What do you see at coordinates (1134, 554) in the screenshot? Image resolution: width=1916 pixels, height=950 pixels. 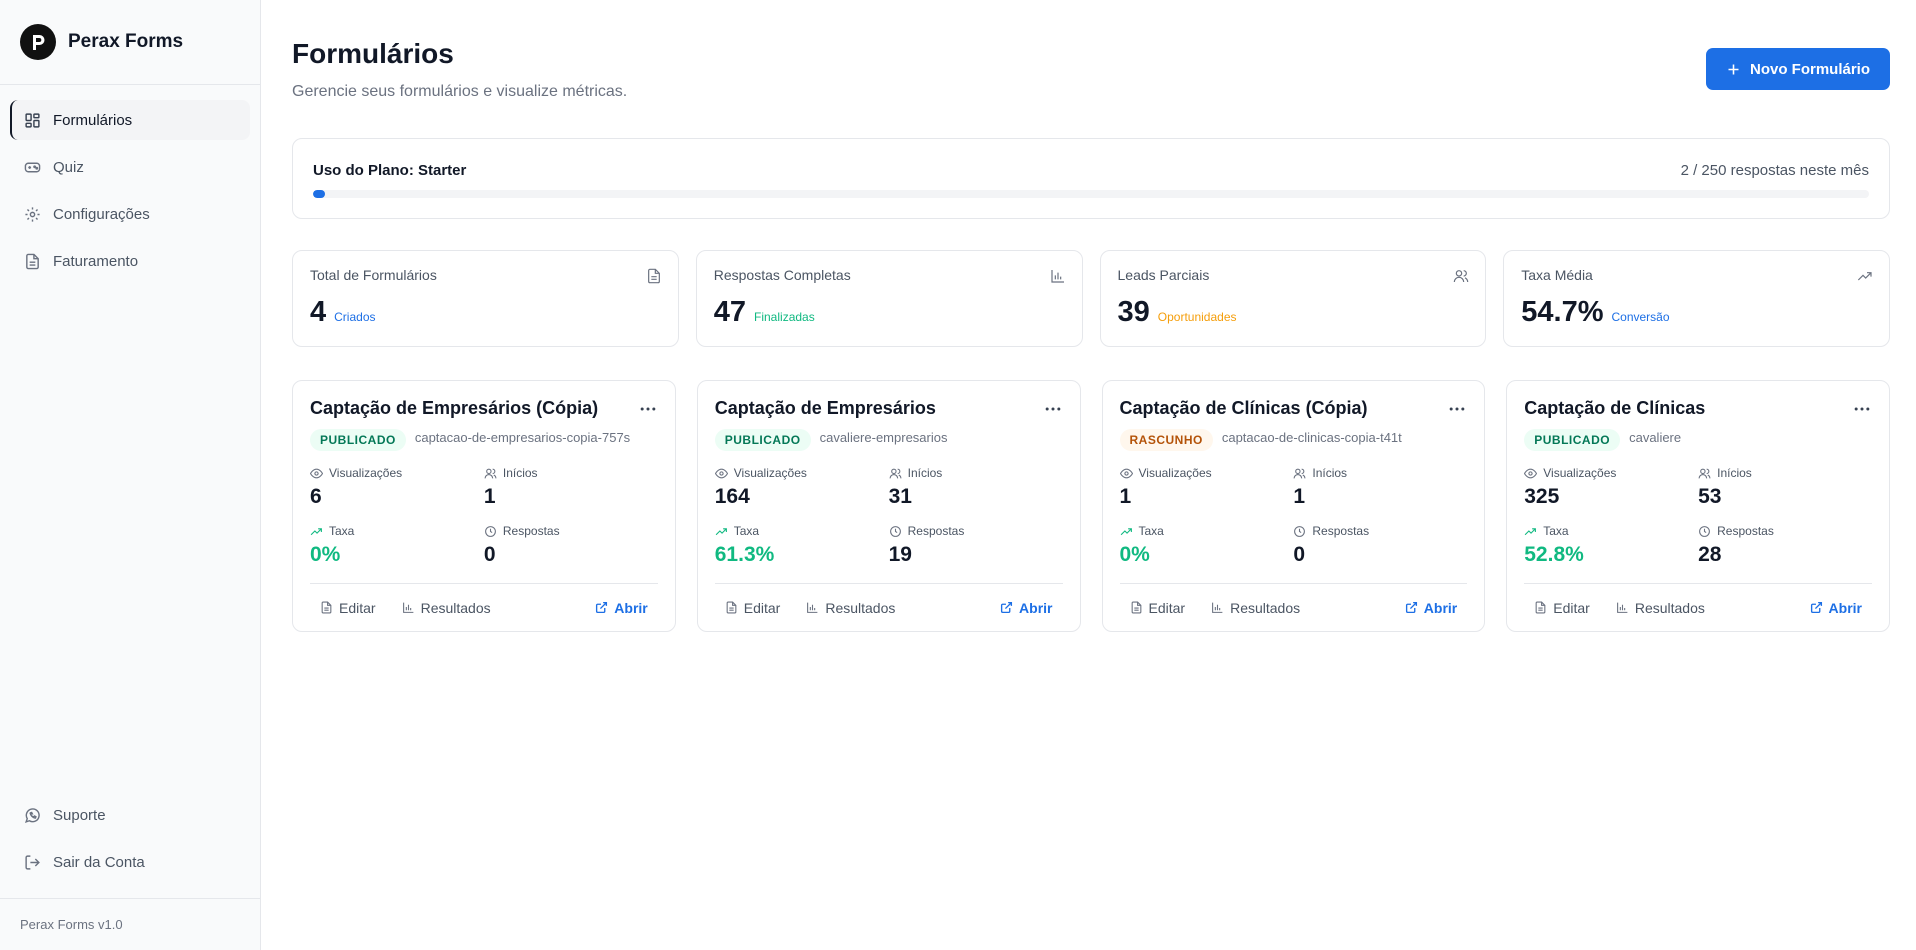 I see `metric-value: 0%` at bounding box center [1134, 554].